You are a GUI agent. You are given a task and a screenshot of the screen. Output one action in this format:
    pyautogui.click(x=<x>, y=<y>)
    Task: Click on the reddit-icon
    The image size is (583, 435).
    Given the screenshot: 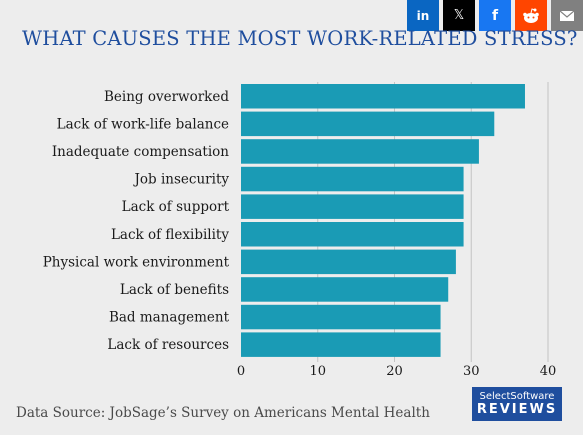 What is the action you would take?
    pyautogui.click(x=531, y=15)
    